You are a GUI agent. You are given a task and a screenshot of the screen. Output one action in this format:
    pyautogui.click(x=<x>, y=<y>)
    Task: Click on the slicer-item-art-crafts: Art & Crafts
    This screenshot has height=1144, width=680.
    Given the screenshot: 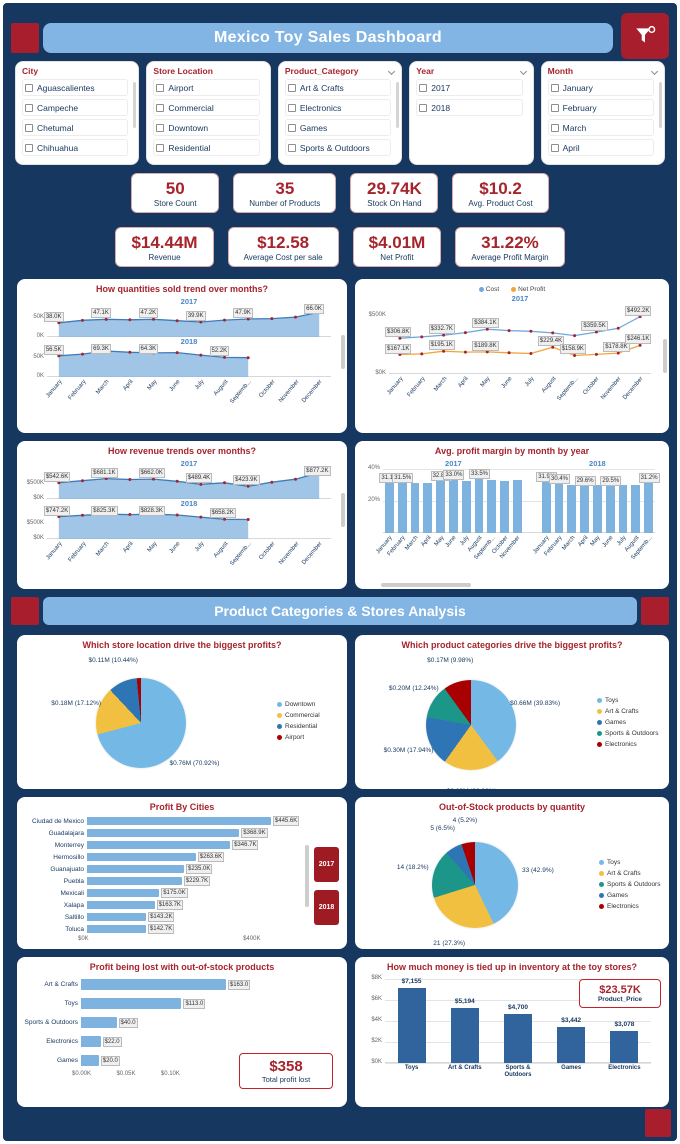 What is the action you would take?
    pyautogui.click(x=338, y=87)
    